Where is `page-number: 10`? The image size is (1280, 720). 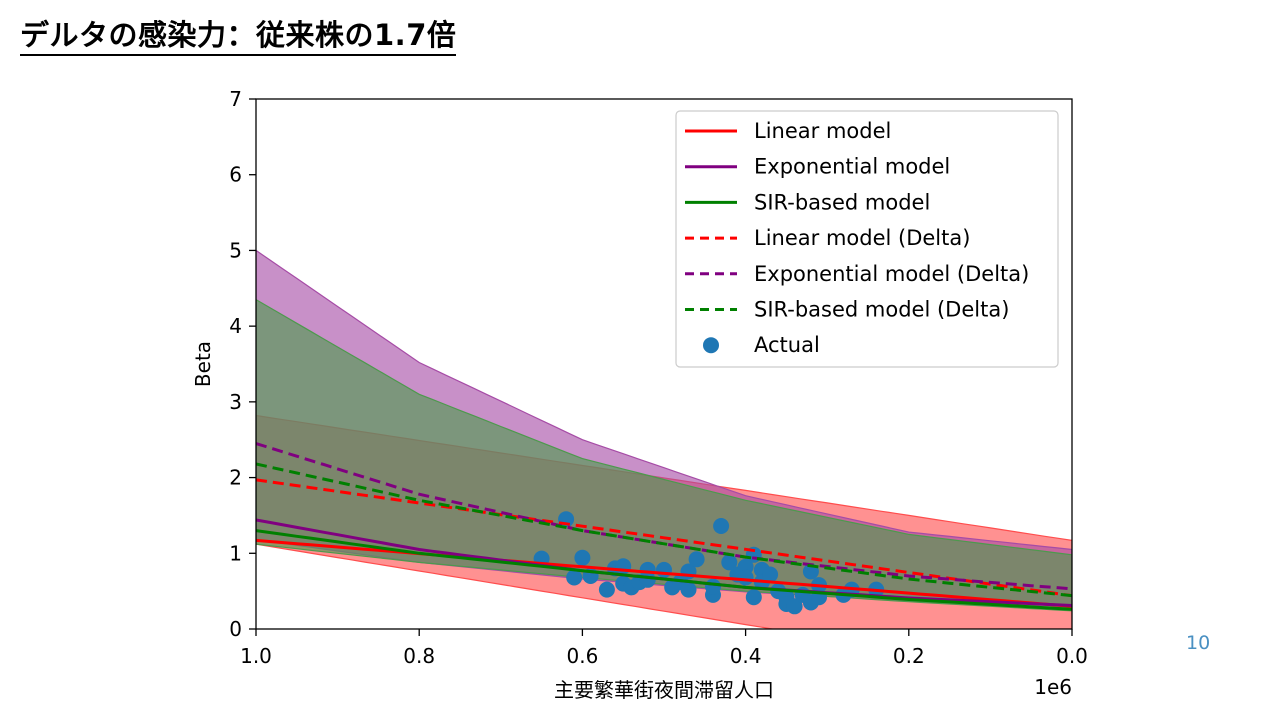
page-number: 10 is located at coordinates (1198, 643).